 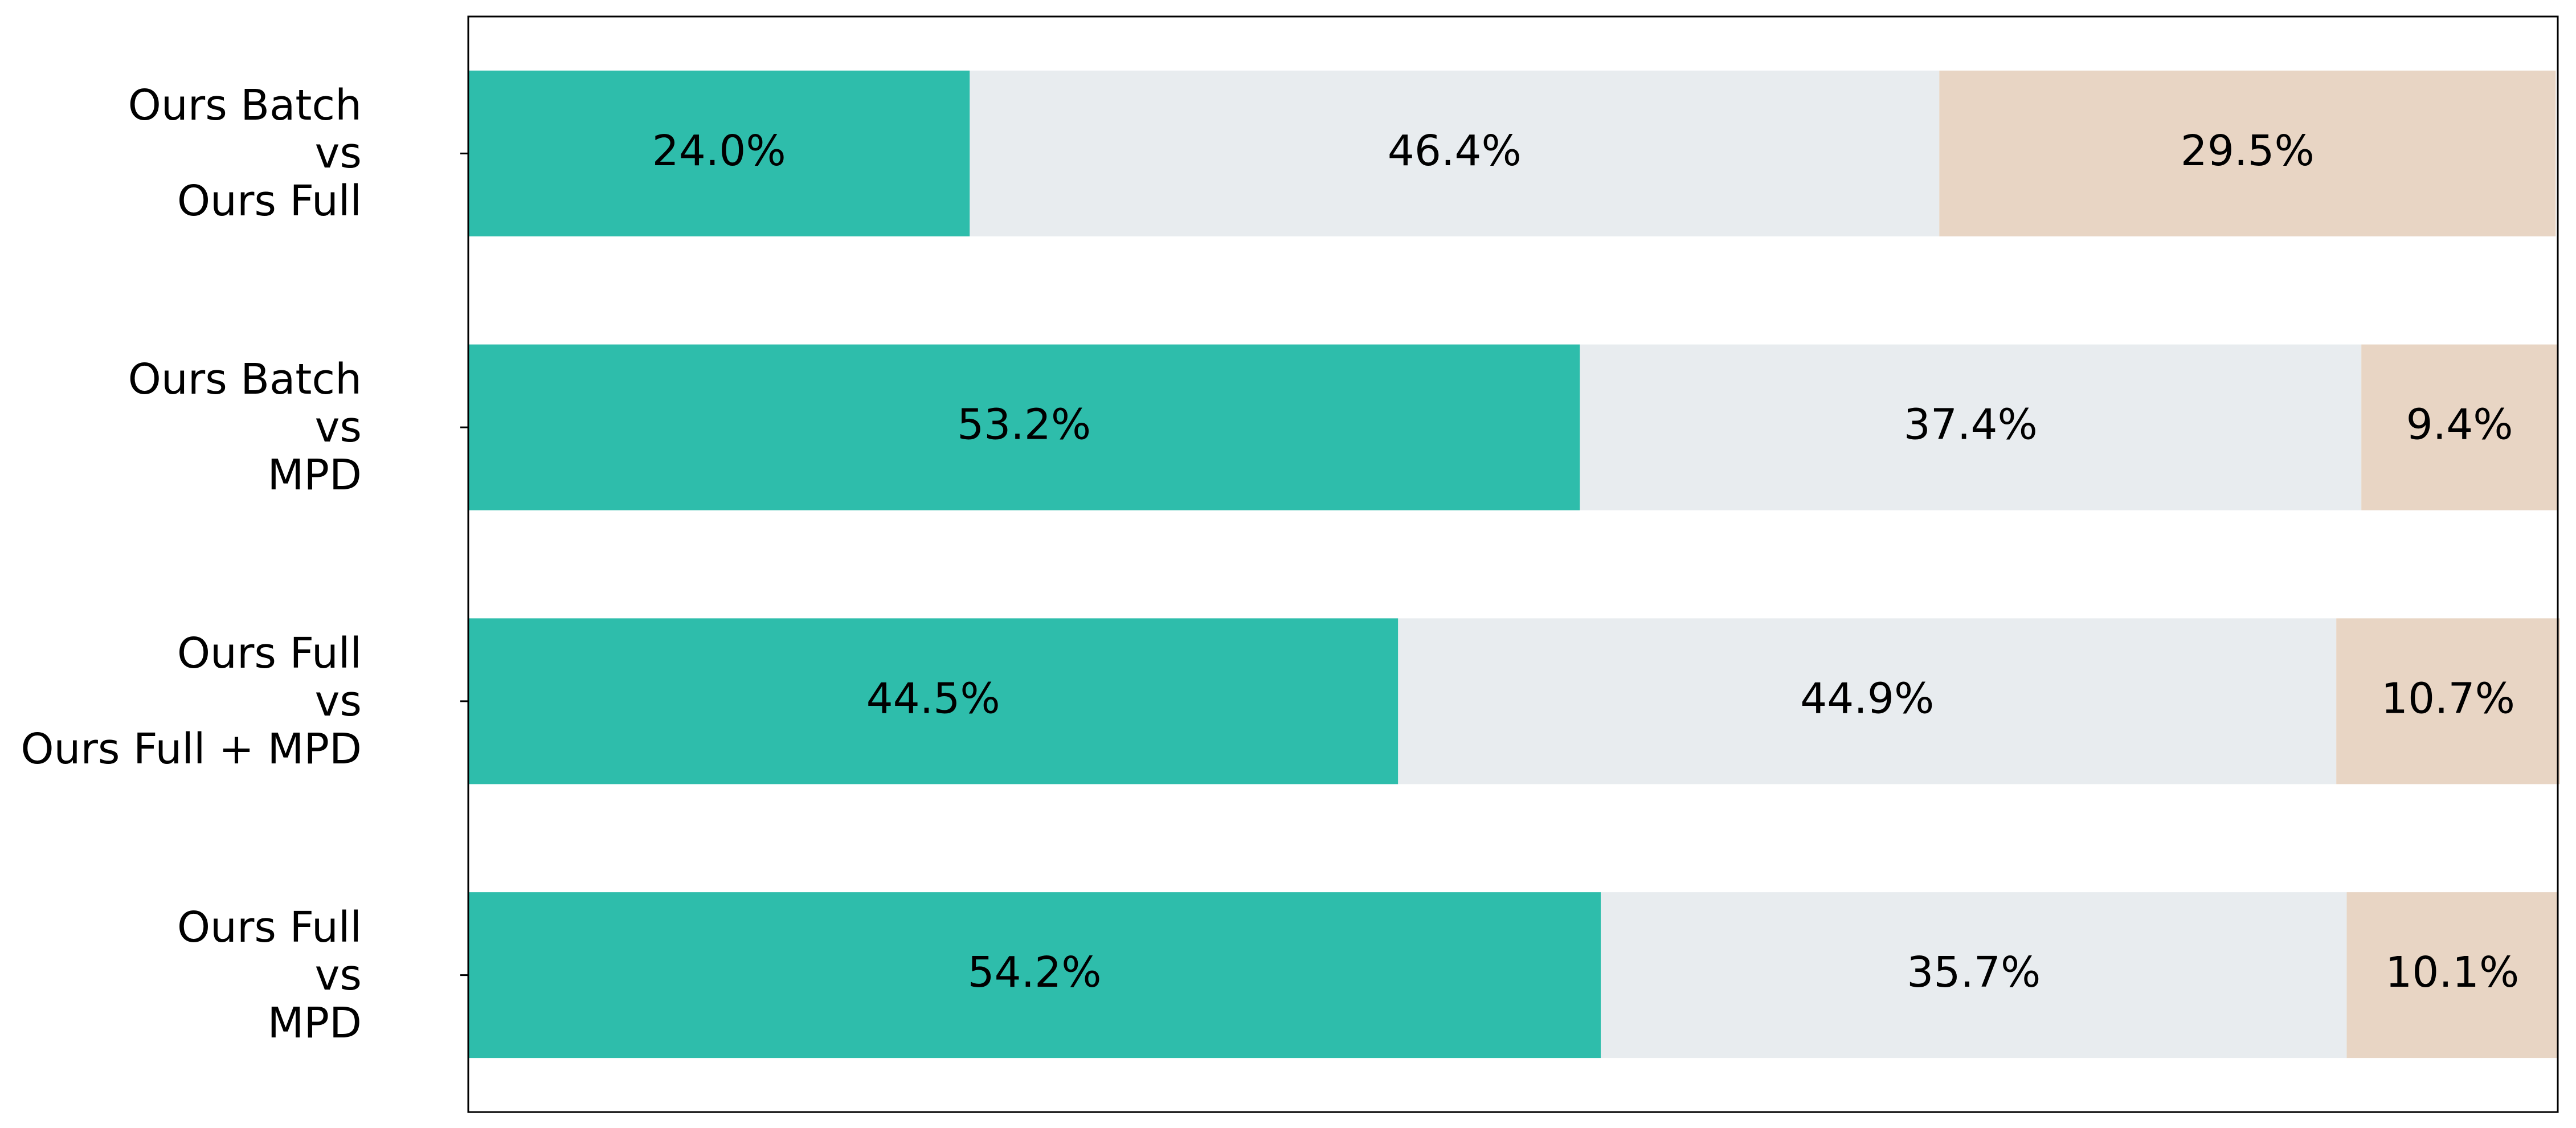 What do you see at coordinates (2248, 150) in the screenshot?
I see `value-label: 29.5%` at bounding box center [2248, 150].